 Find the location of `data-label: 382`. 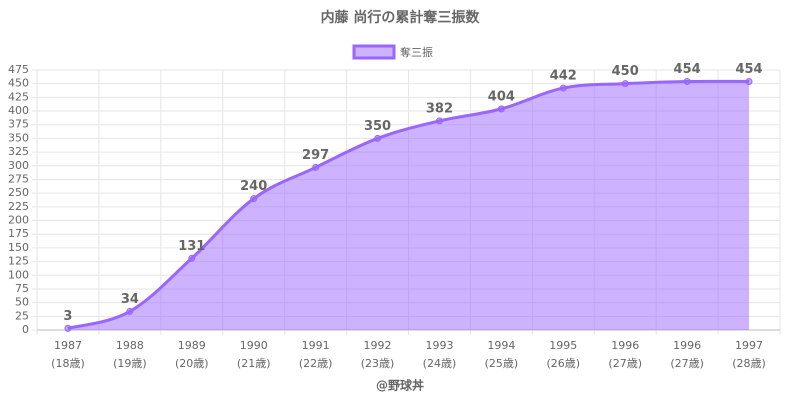

data-label: 382 is located at coordinates (439, 108).